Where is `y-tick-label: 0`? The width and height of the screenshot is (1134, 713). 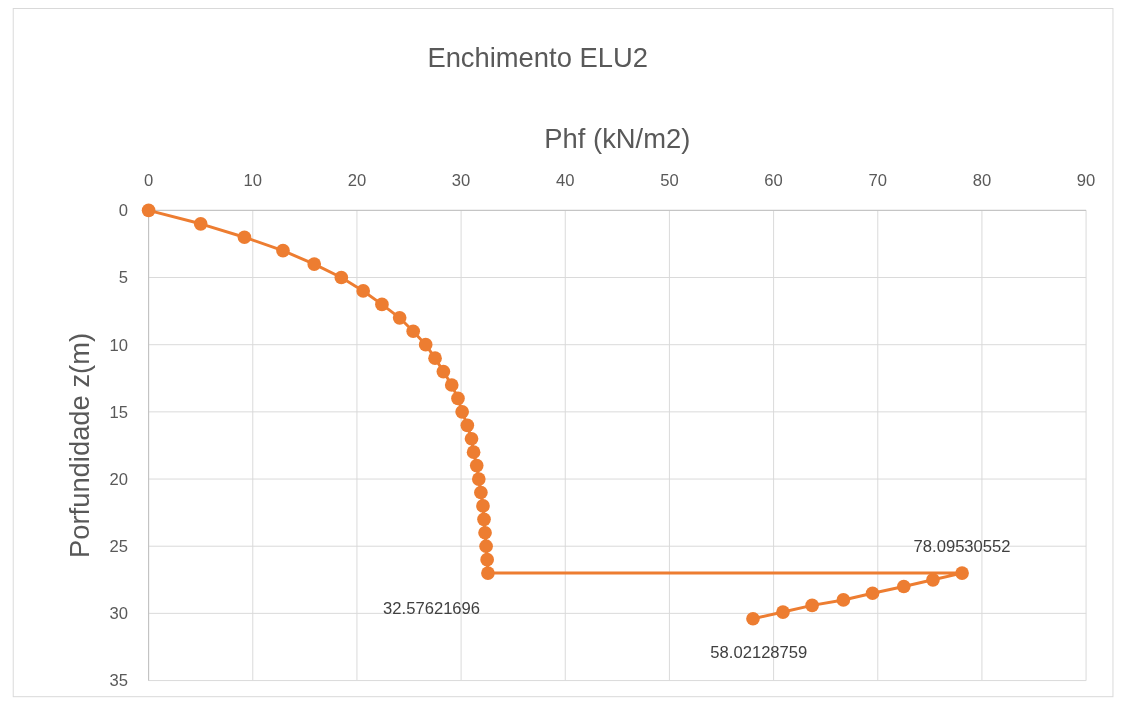 y-tick-label: 0 is located at coordinates (123, 211).